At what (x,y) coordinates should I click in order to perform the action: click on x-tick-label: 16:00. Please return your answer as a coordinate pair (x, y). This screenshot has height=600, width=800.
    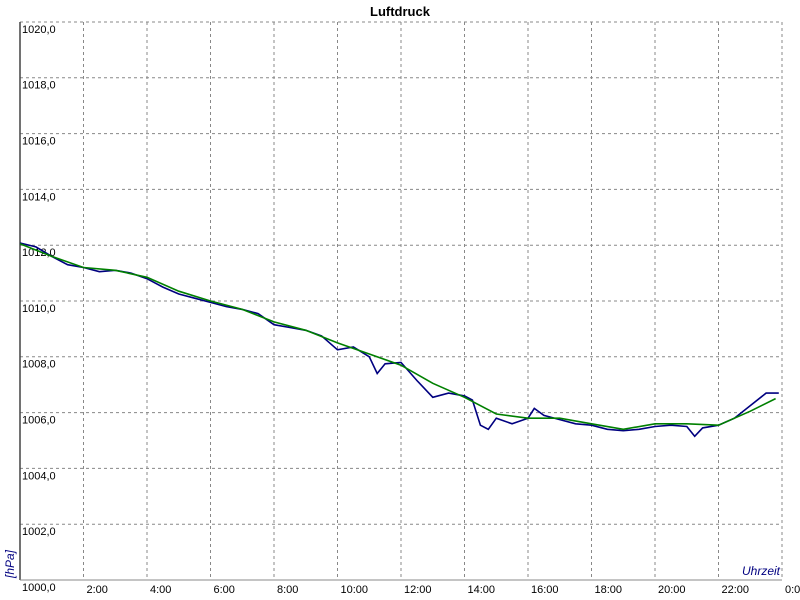
    Looking at the image, I should click on (545, 590).